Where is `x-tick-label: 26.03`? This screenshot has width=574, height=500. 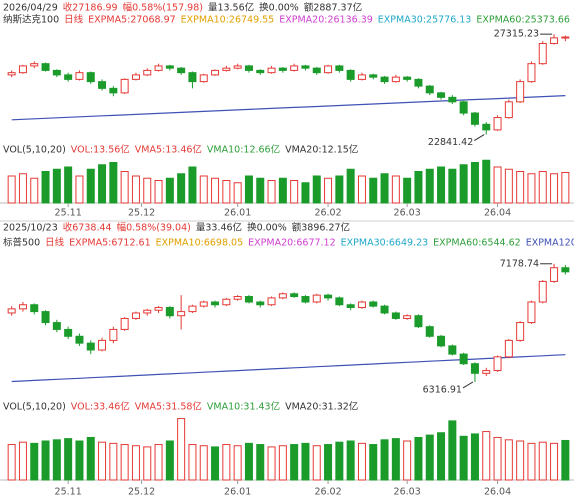 x-tick-label: 26.03 is located at coordinates (407, 492).